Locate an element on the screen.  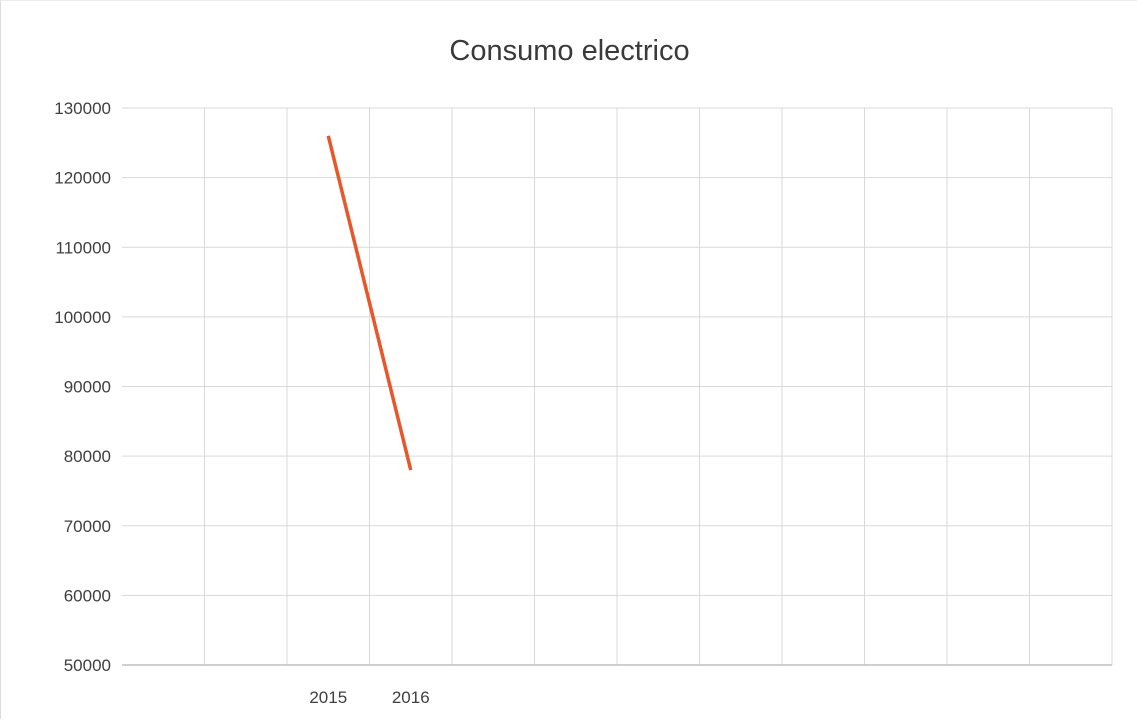
y-tick-label: 120000 is located at coordinates (82, 178).